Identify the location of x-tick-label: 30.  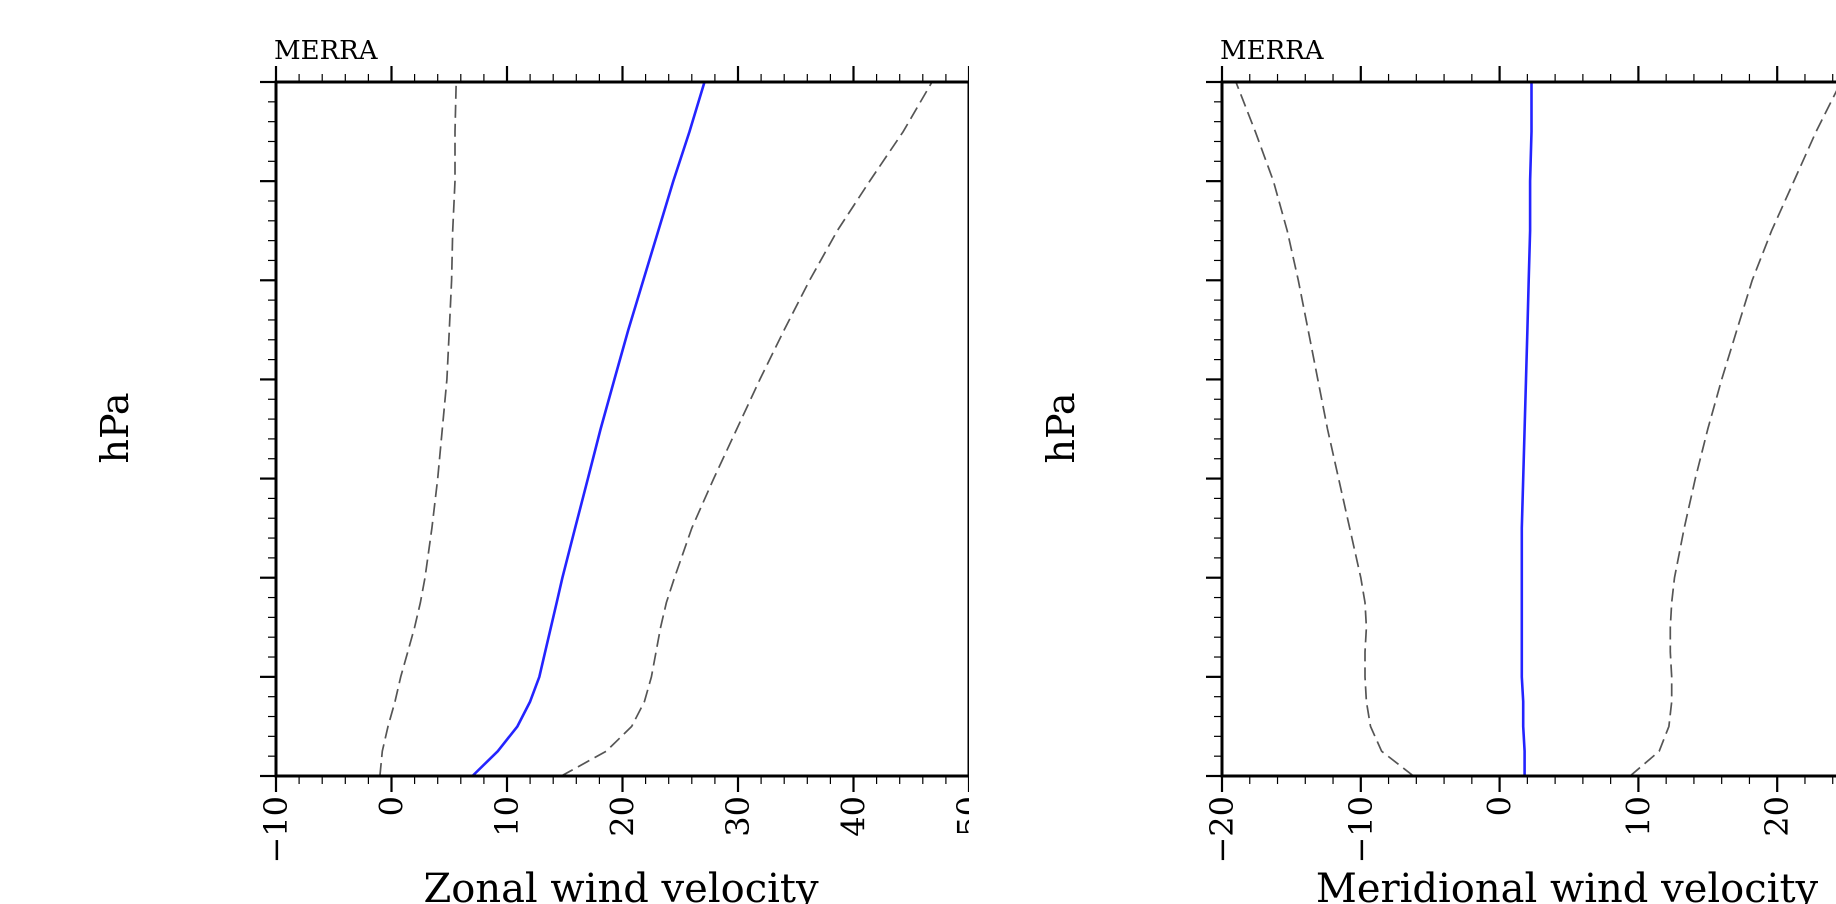
(738, 816).